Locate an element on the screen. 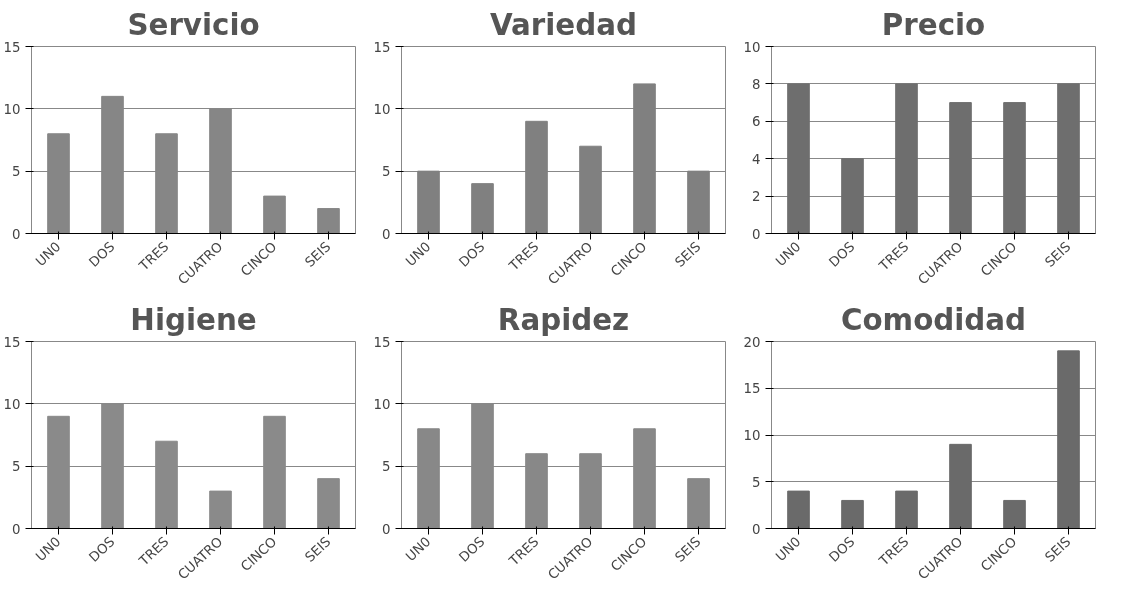 Image resolution: width=1126 pixels, height=607 pixels. chart-title: Servicio is located at coordinates (193, 24).